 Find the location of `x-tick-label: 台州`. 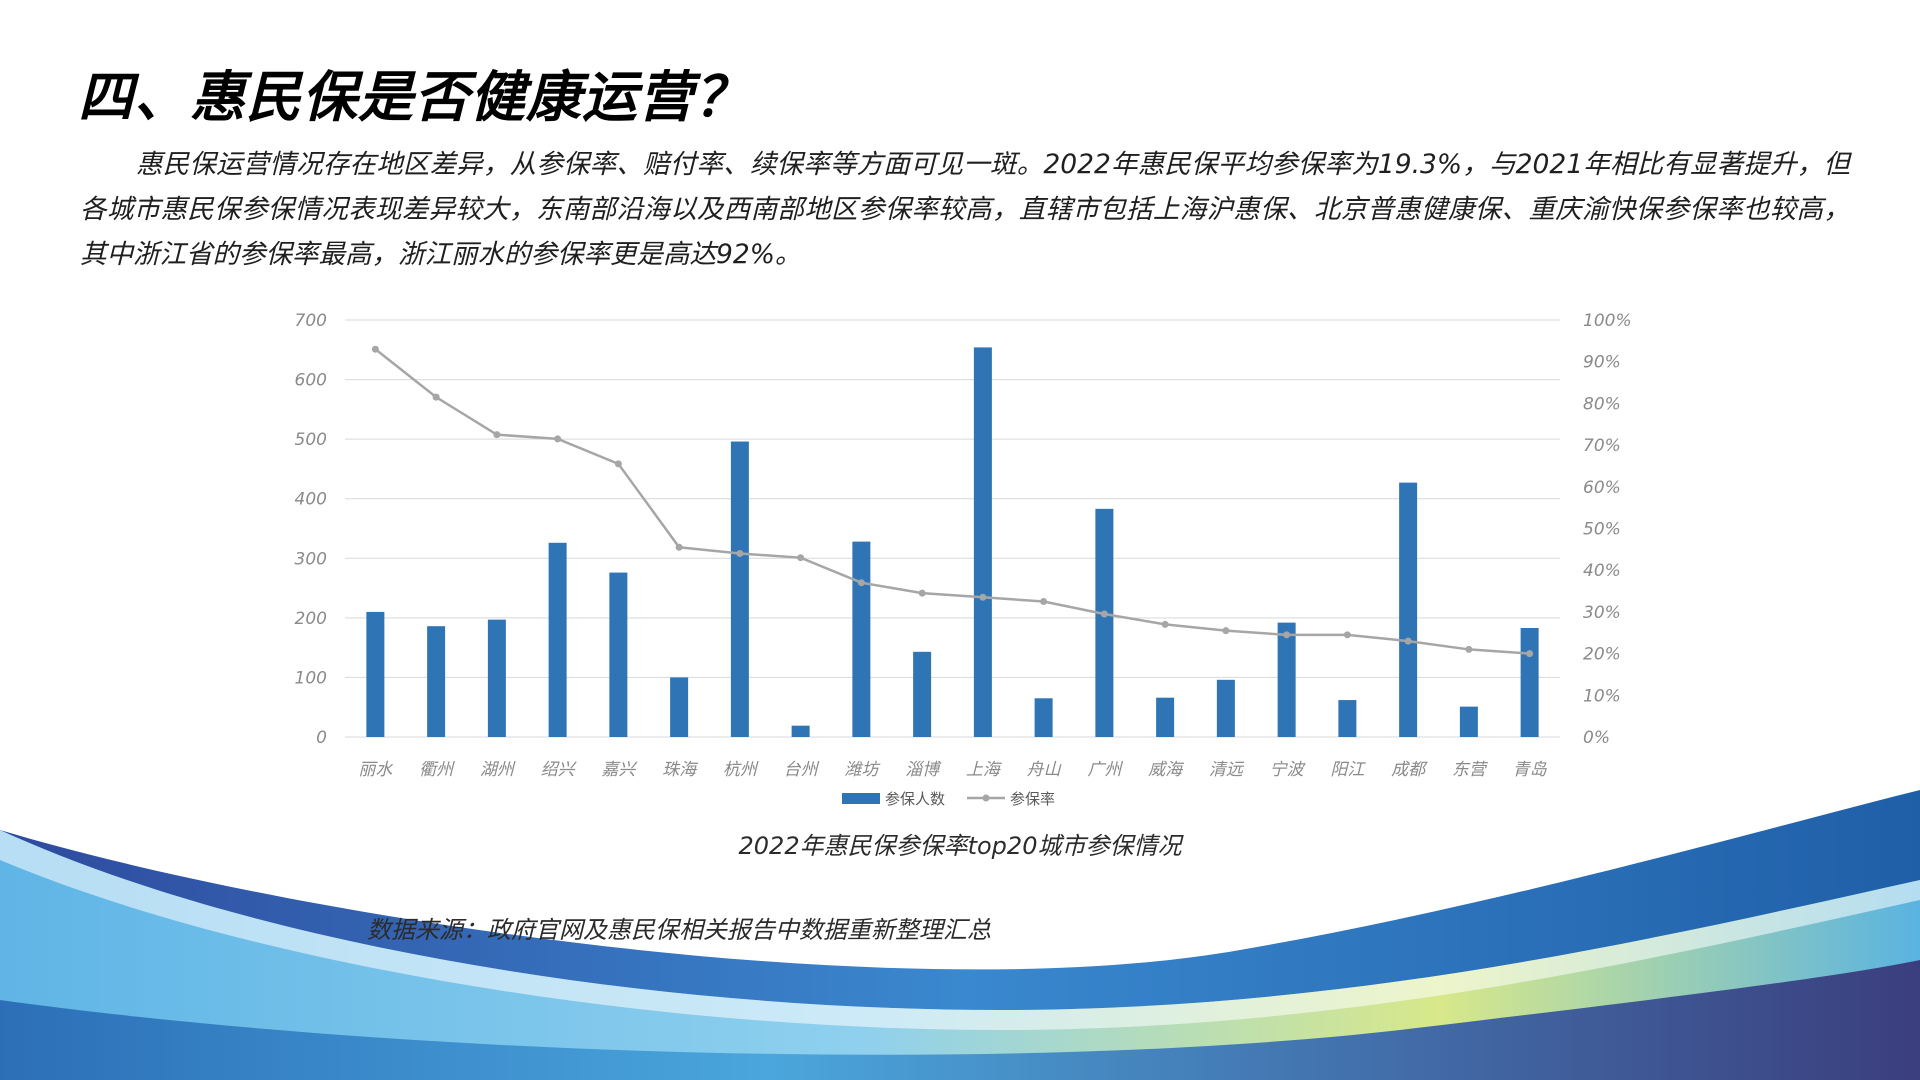

x-tick-label: 台州 is located at coordinates (802, 770).